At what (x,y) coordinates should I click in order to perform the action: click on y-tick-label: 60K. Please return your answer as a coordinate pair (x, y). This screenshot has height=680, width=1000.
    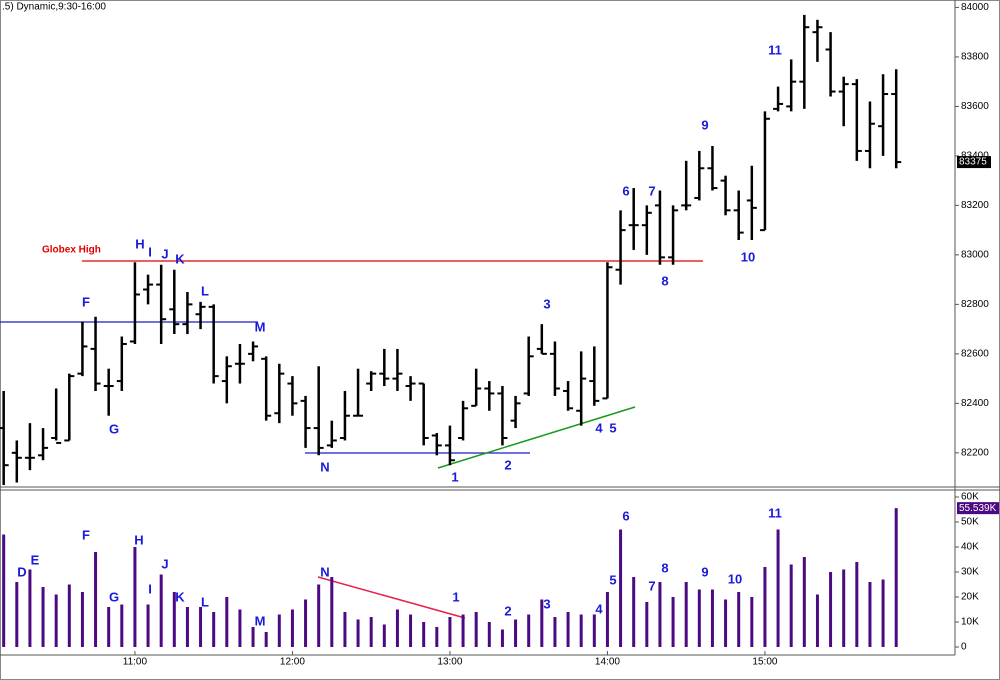
    Looking at the image, I should click on (970, 497).